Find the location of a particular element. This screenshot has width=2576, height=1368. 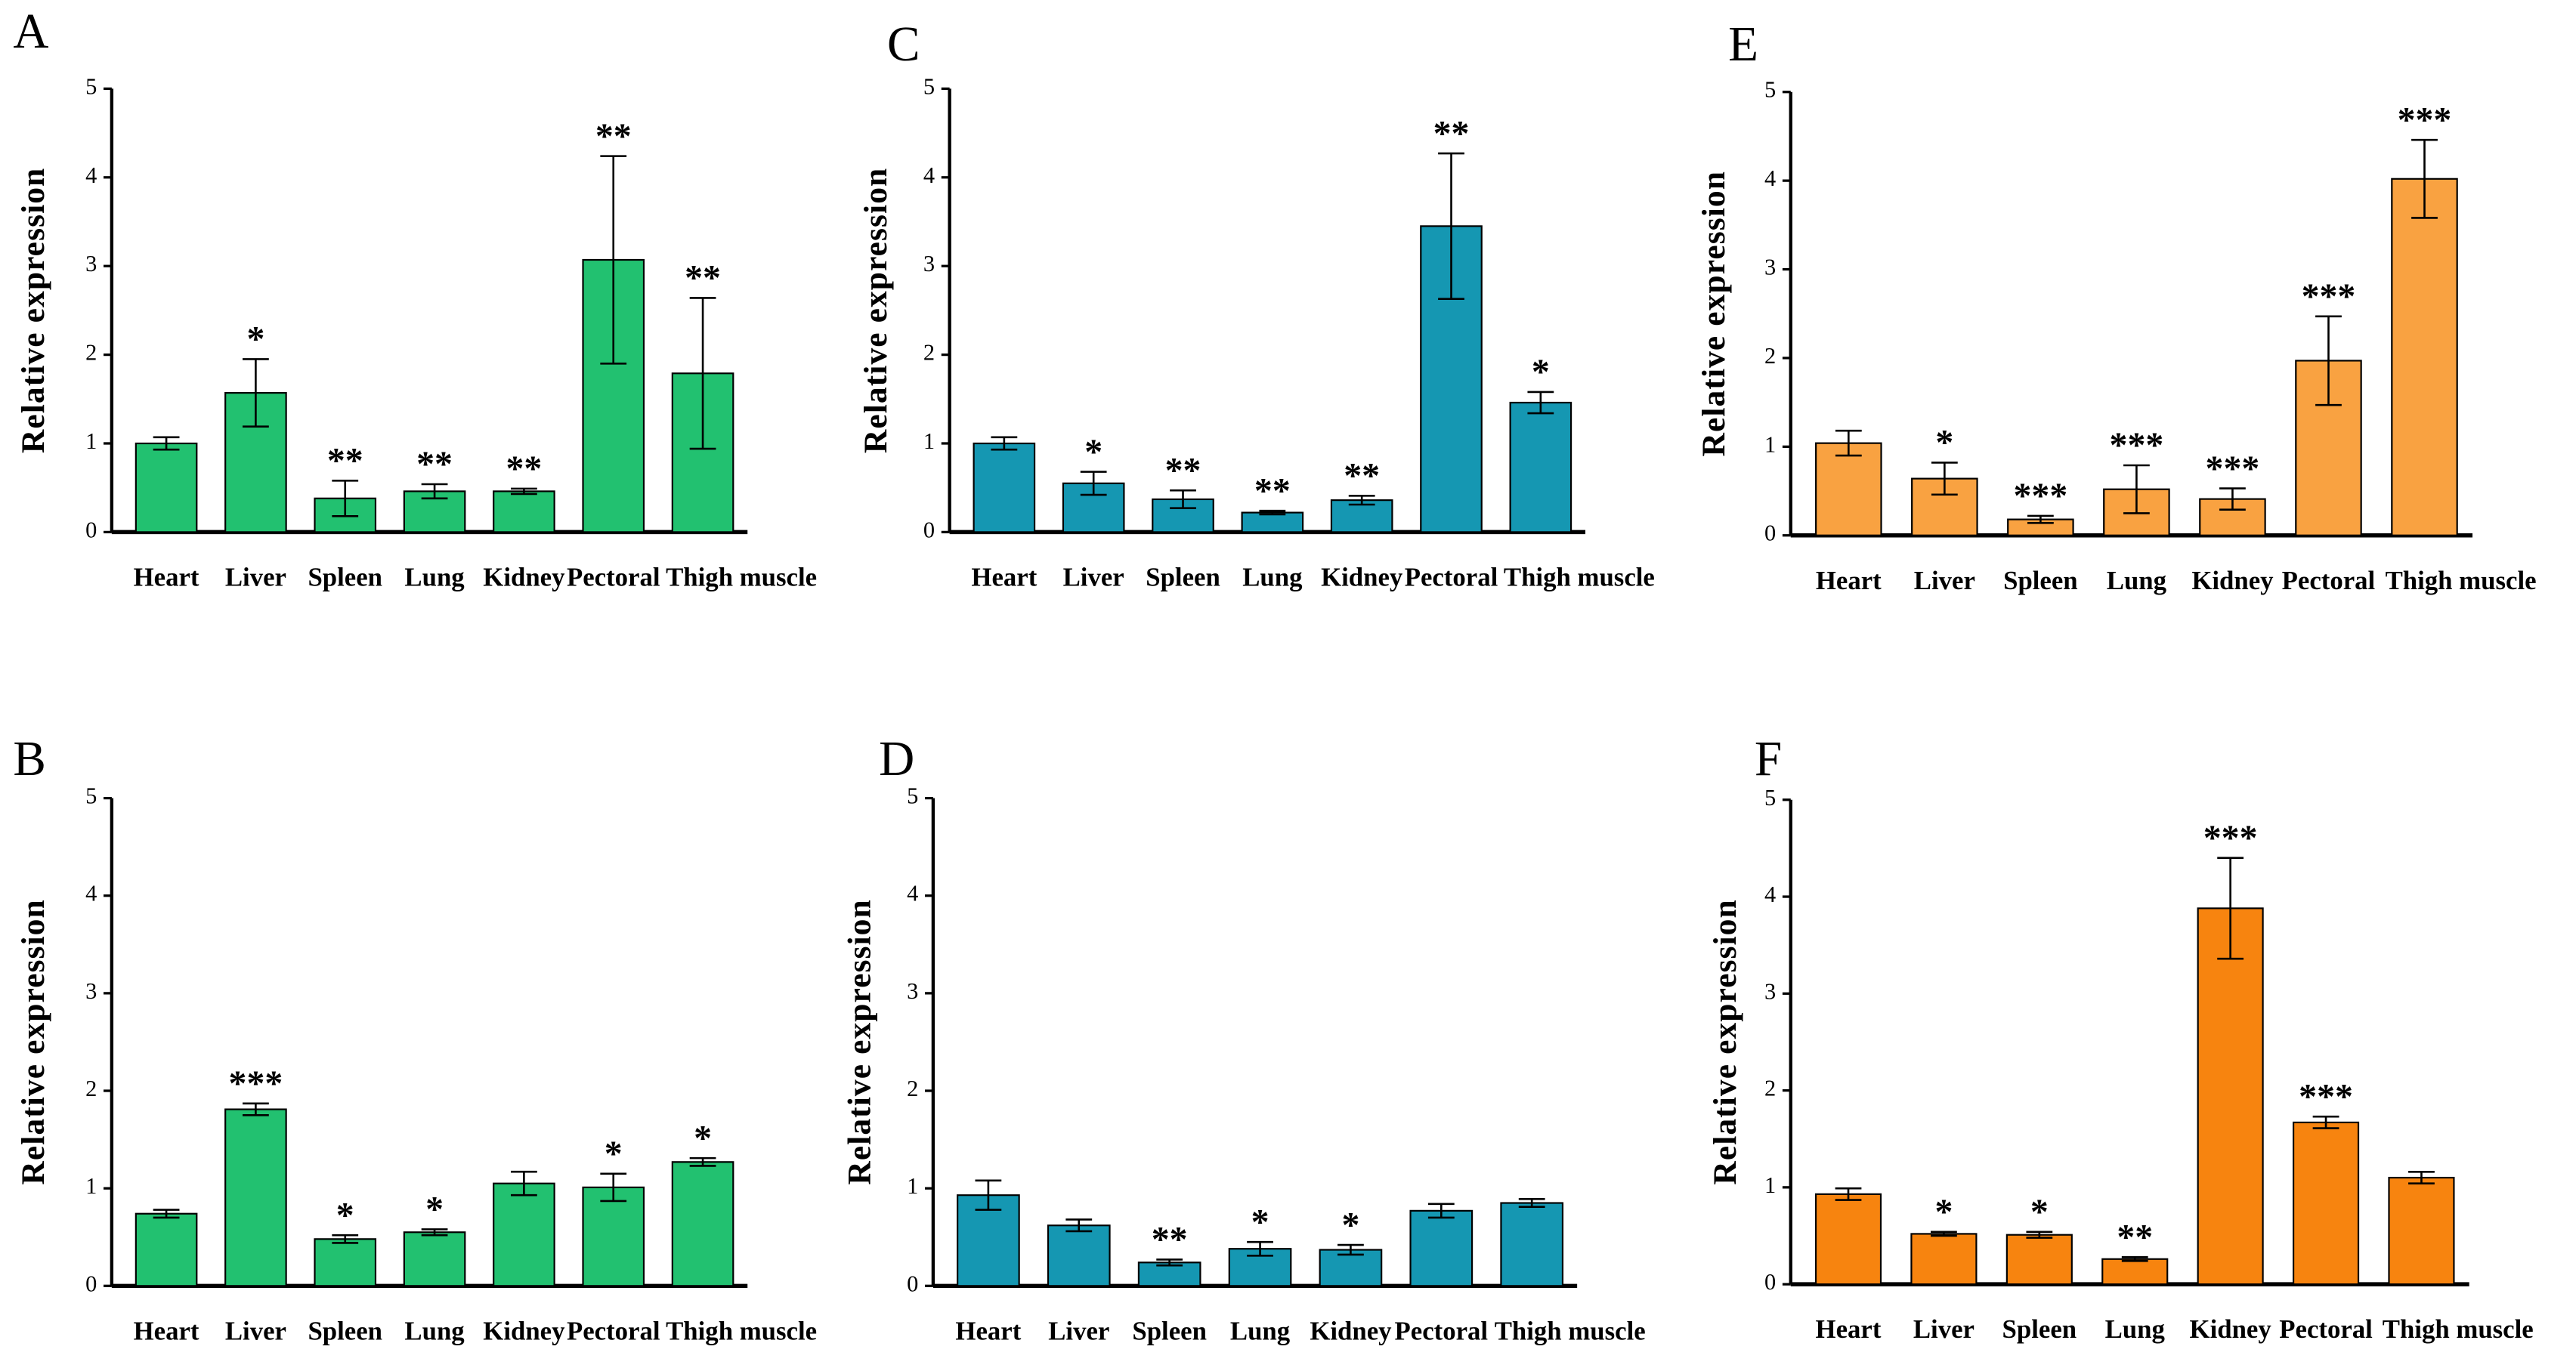

panel-letter: C is located at coordinates (903, 44).